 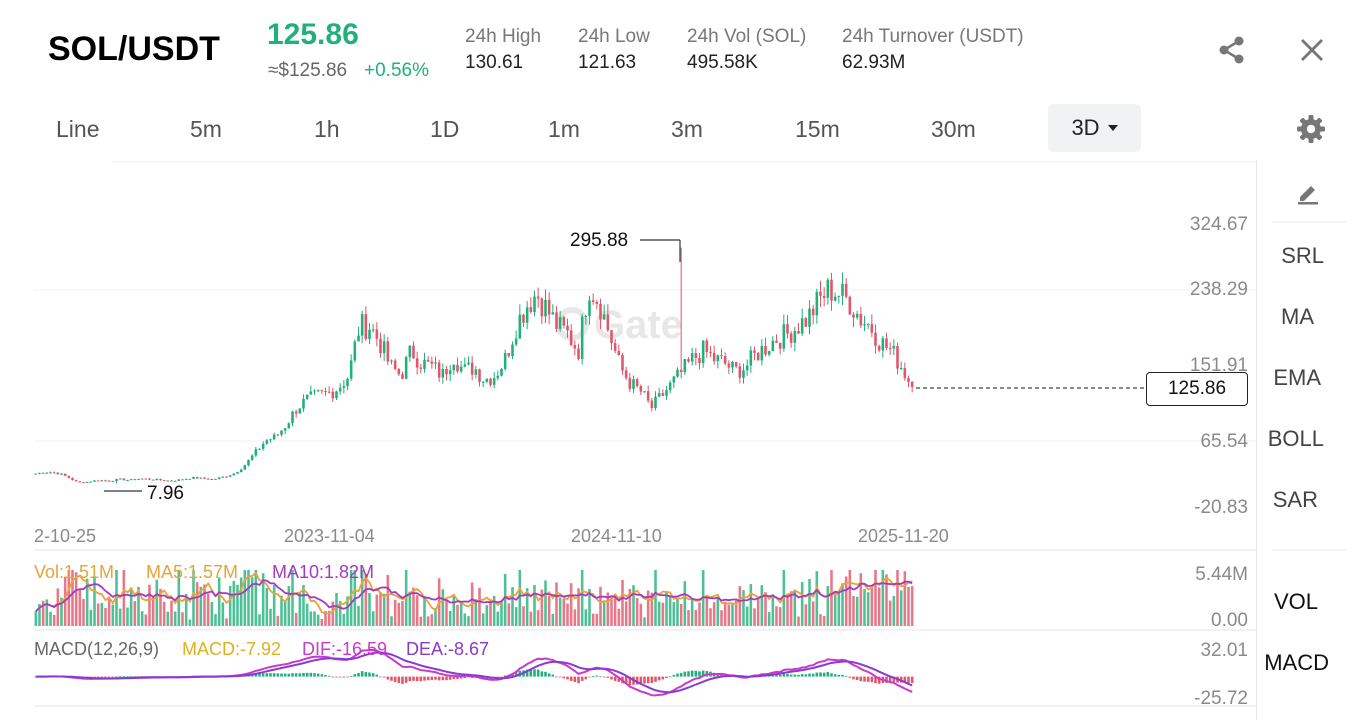 I want to click on macd-legend-dea: DEA:-8.67, so click(x=448, y=649).